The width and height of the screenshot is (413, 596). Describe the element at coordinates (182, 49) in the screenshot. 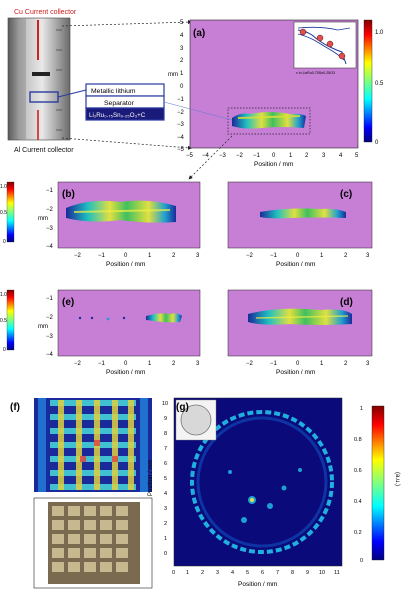

I see `a-ytick-3: 3` at that location.